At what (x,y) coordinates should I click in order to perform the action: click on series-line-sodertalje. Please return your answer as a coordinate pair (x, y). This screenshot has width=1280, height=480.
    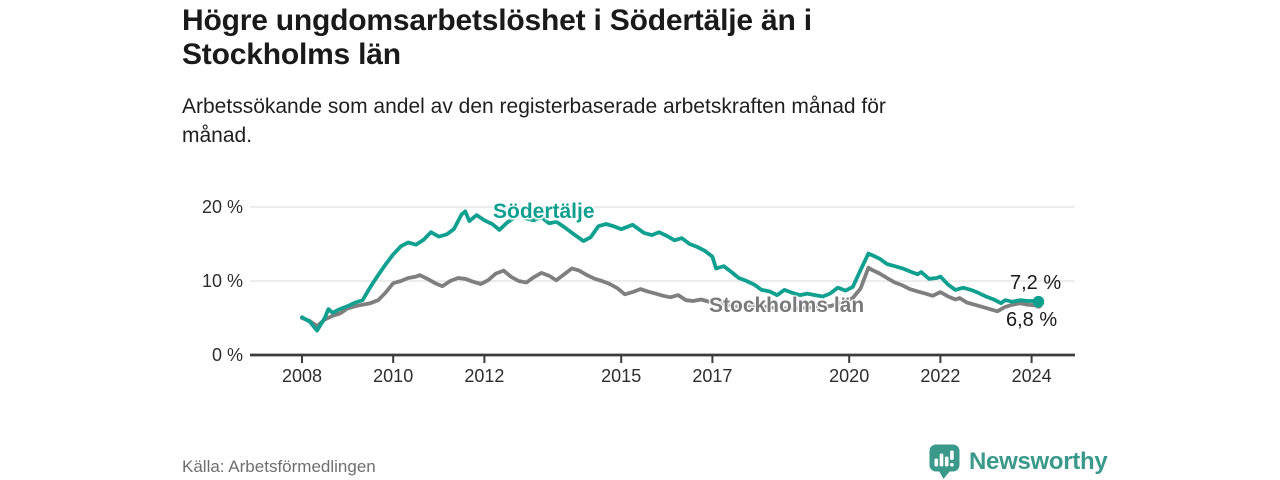
    Looking at the image, I should click on (670, 271).